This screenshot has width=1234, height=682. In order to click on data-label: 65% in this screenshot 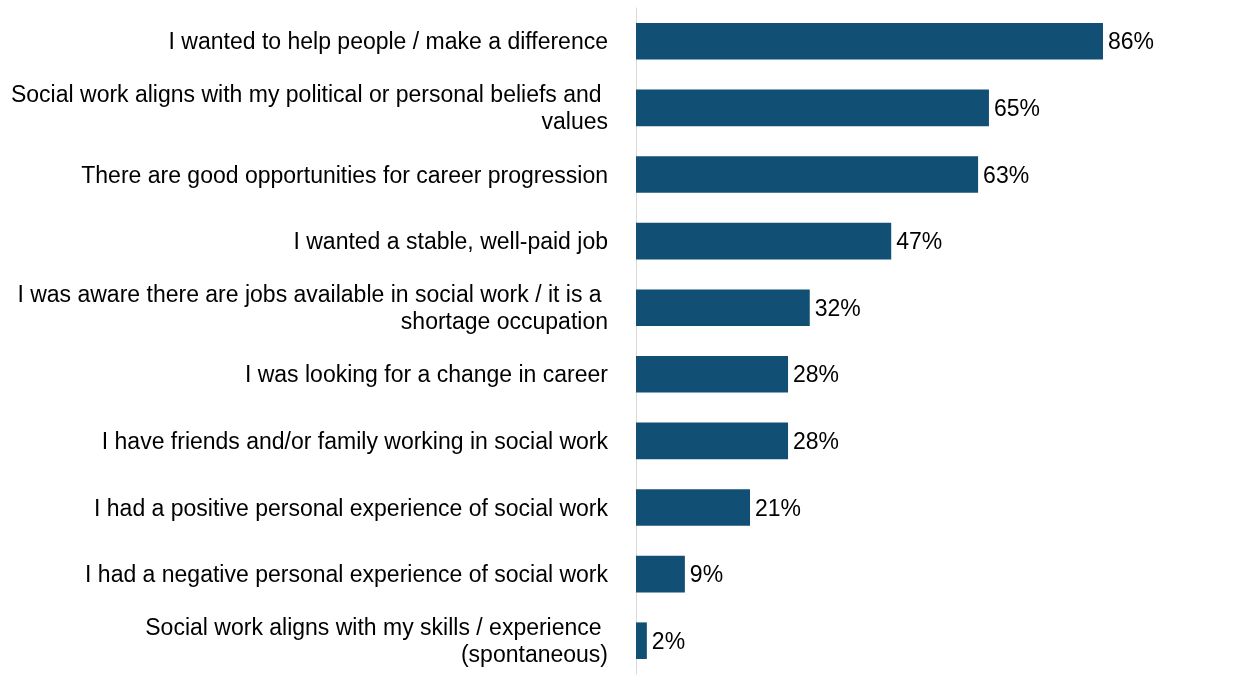, I will do `click(1016, 107)`.